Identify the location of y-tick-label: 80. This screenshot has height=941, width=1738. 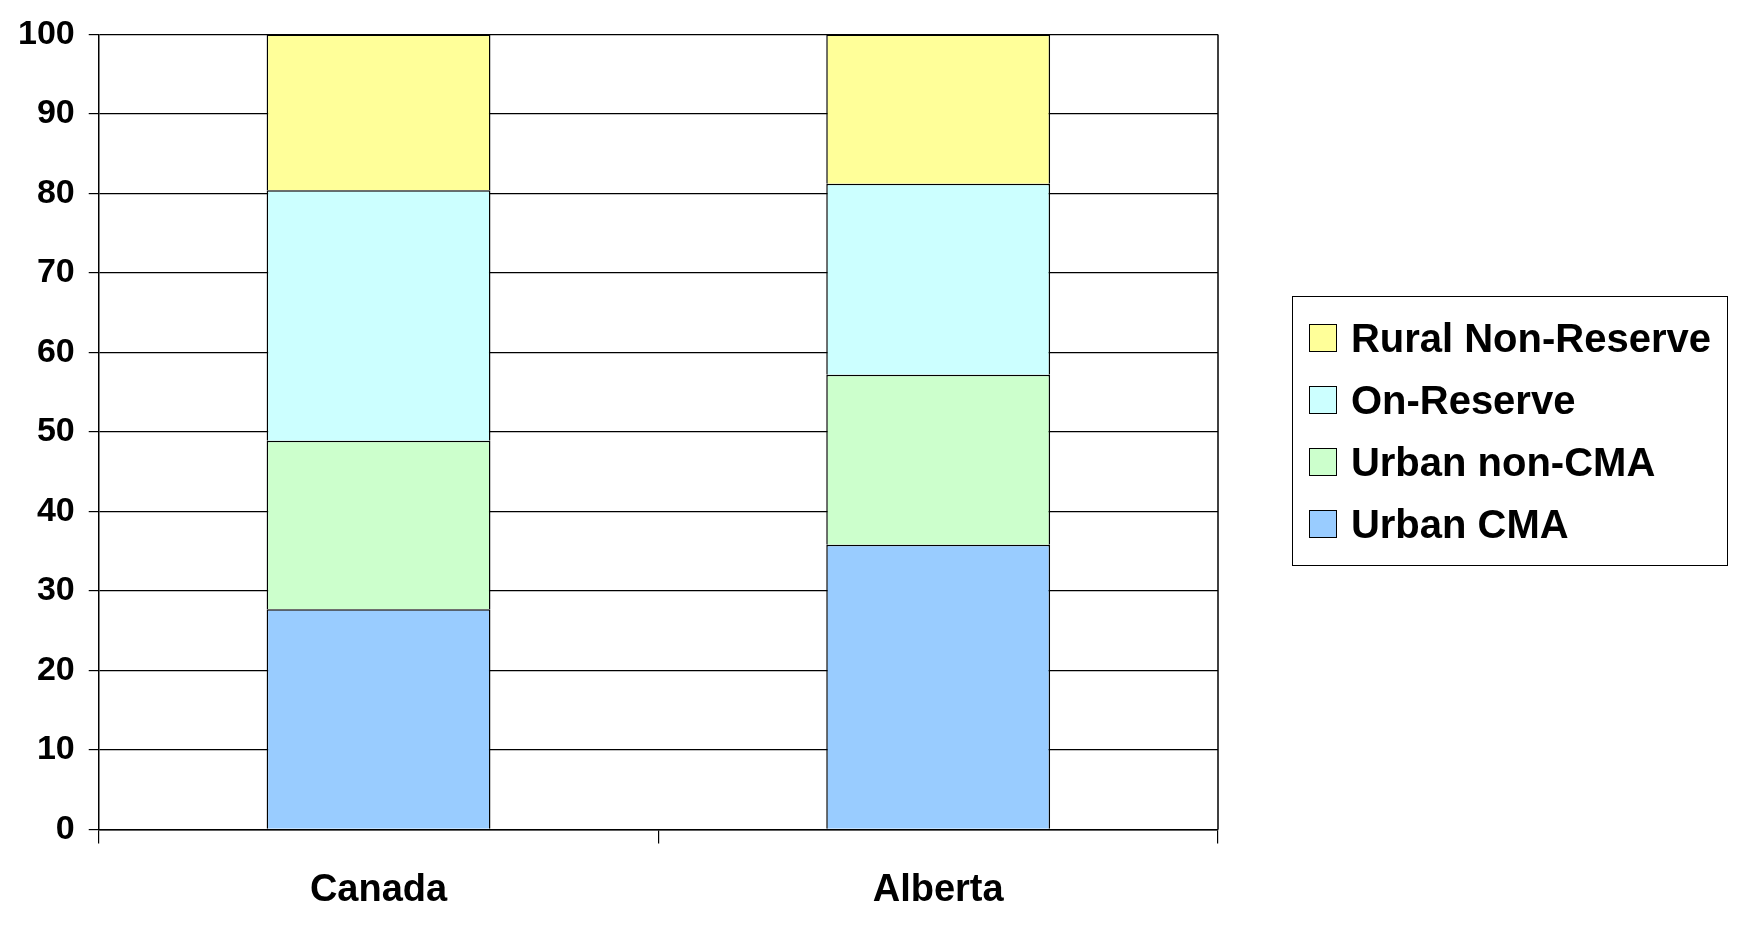
(55, 190).